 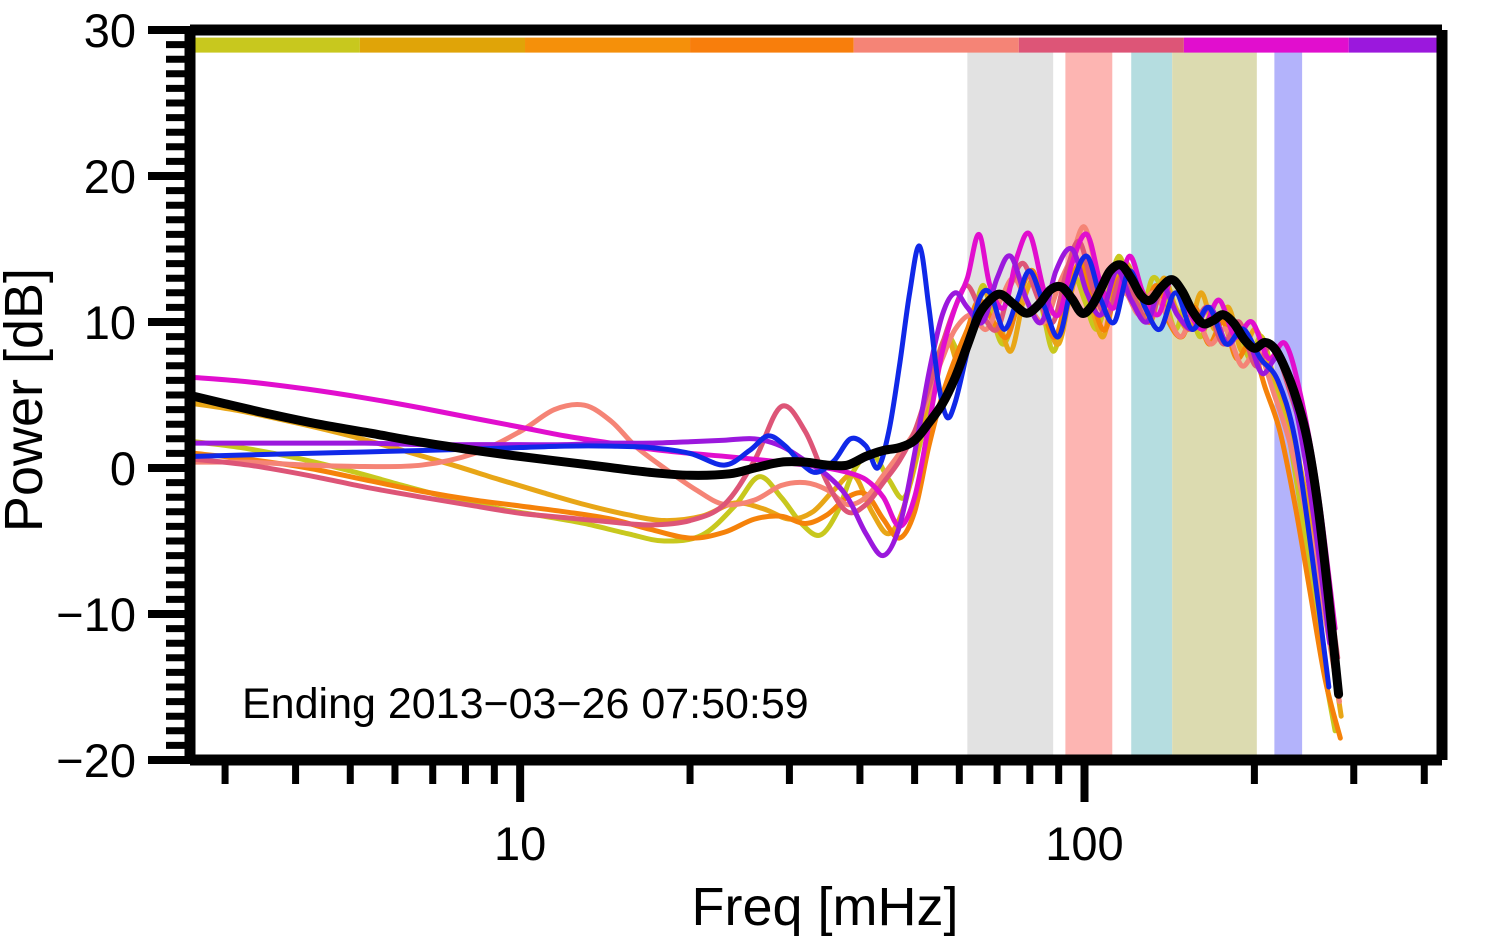 What do you see at coordinates (520, 843) in the screenshot?
I see `x-tick-label: 10` at bounding box center [520, 843].